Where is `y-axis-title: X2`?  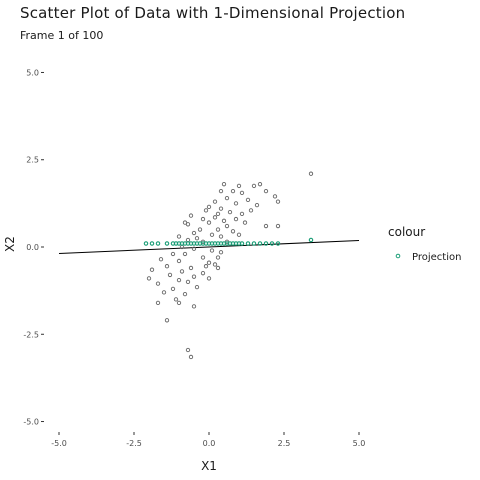 y-axis-title: X2 is located at coordinates (10, 244).